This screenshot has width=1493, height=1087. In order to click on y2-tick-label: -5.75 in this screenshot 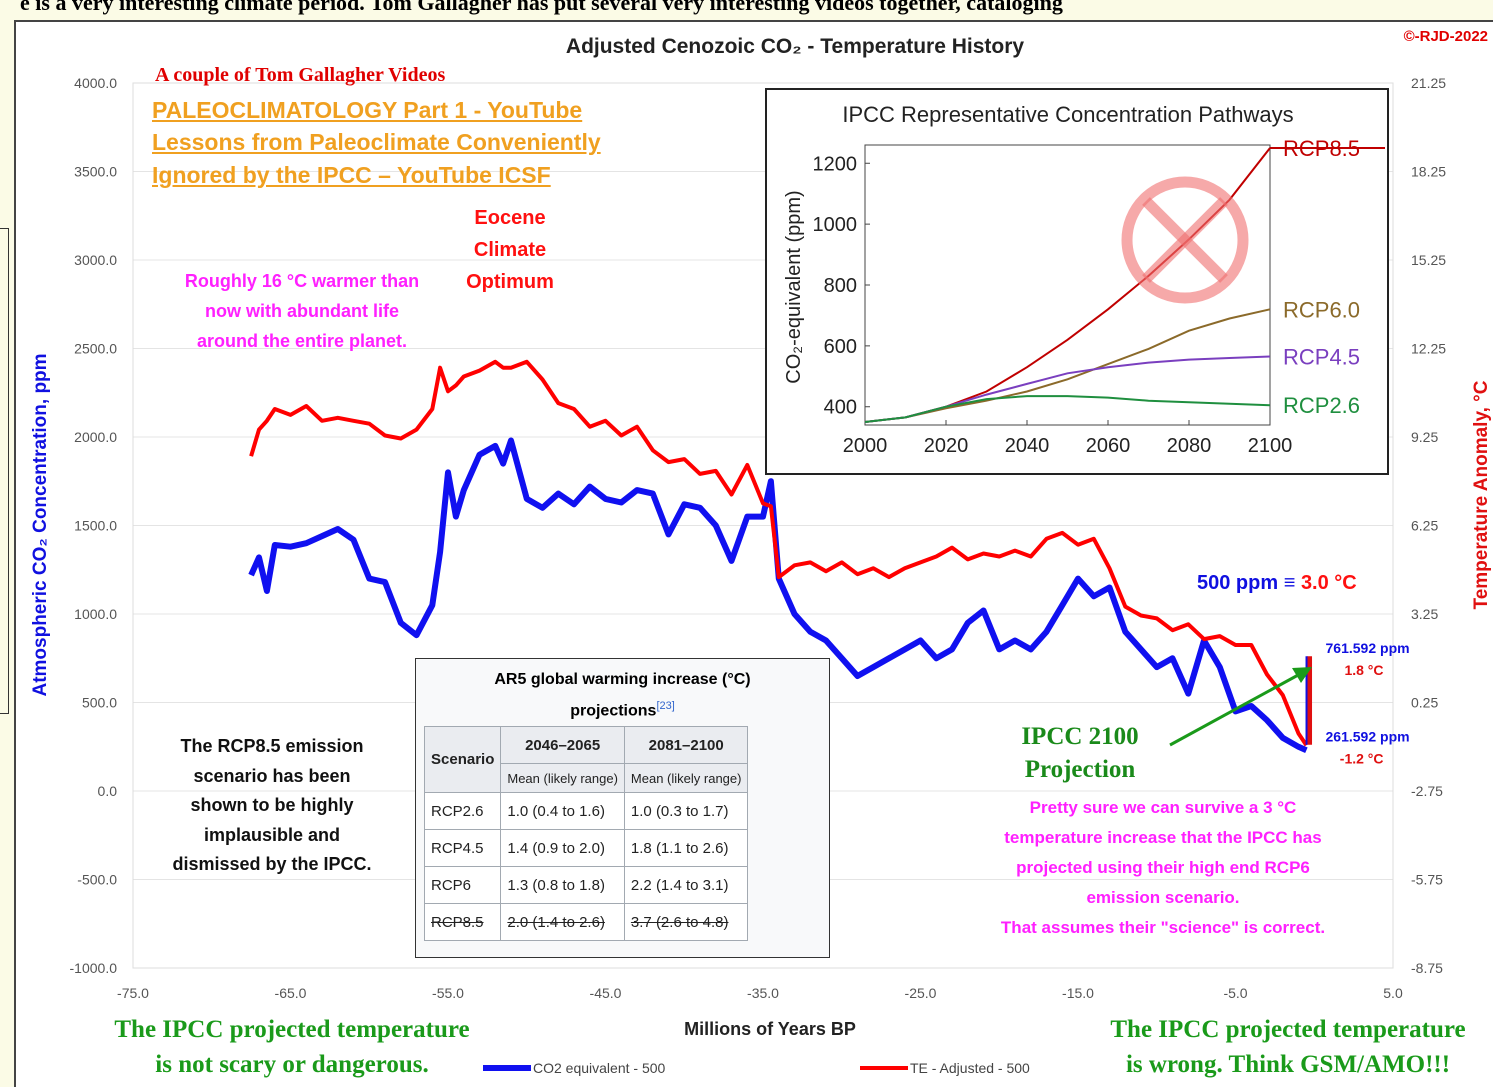, I will do `click(1427, 880)`.